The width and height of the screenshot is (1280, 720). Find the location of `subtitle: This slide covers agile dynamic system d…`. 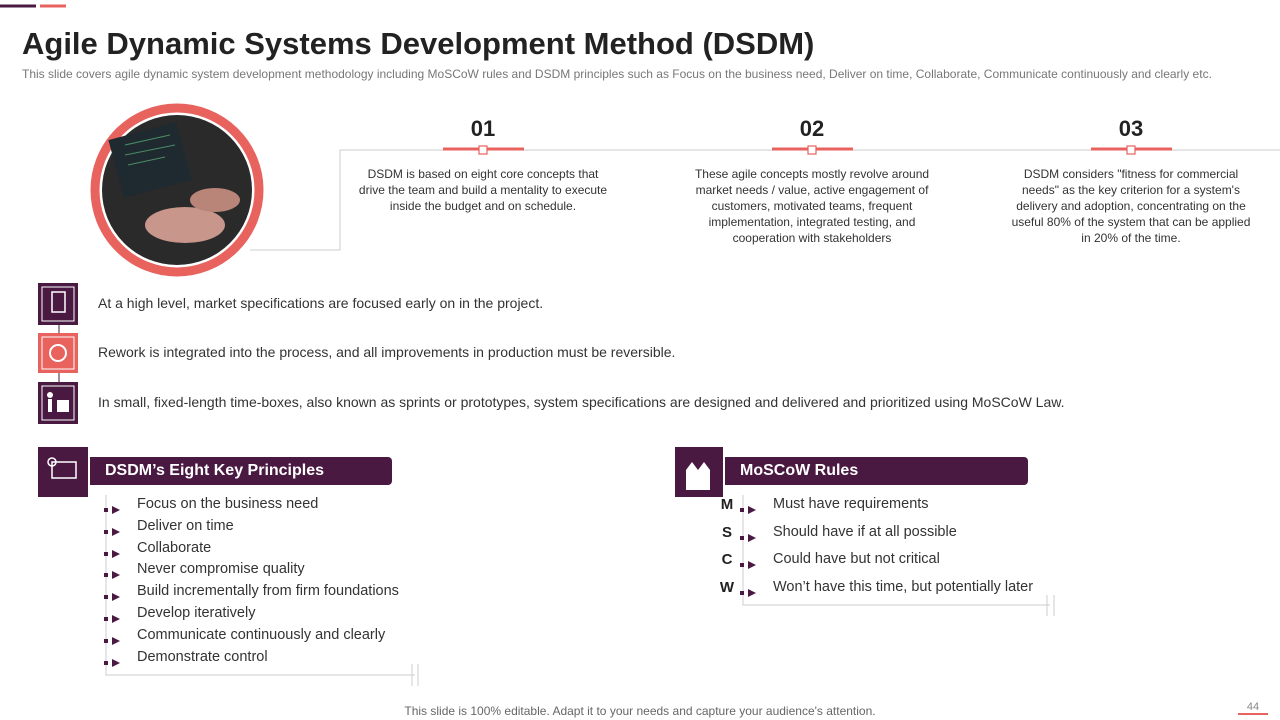

subtitle: This slide covers agile dynamic system d… is located at coordinates (617, 74).